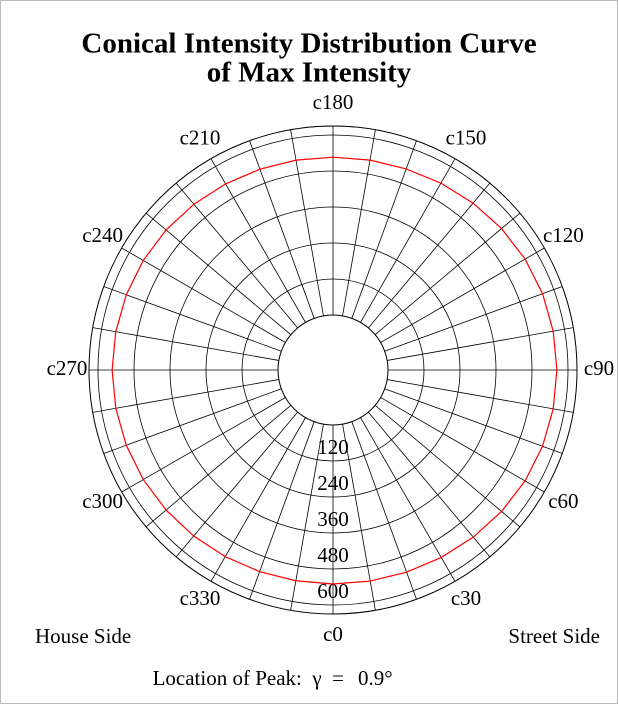  What do you see at coordinates (333, 102) in the screenshot?
I see `angle-label: c180` at bounding box center [333, 102].